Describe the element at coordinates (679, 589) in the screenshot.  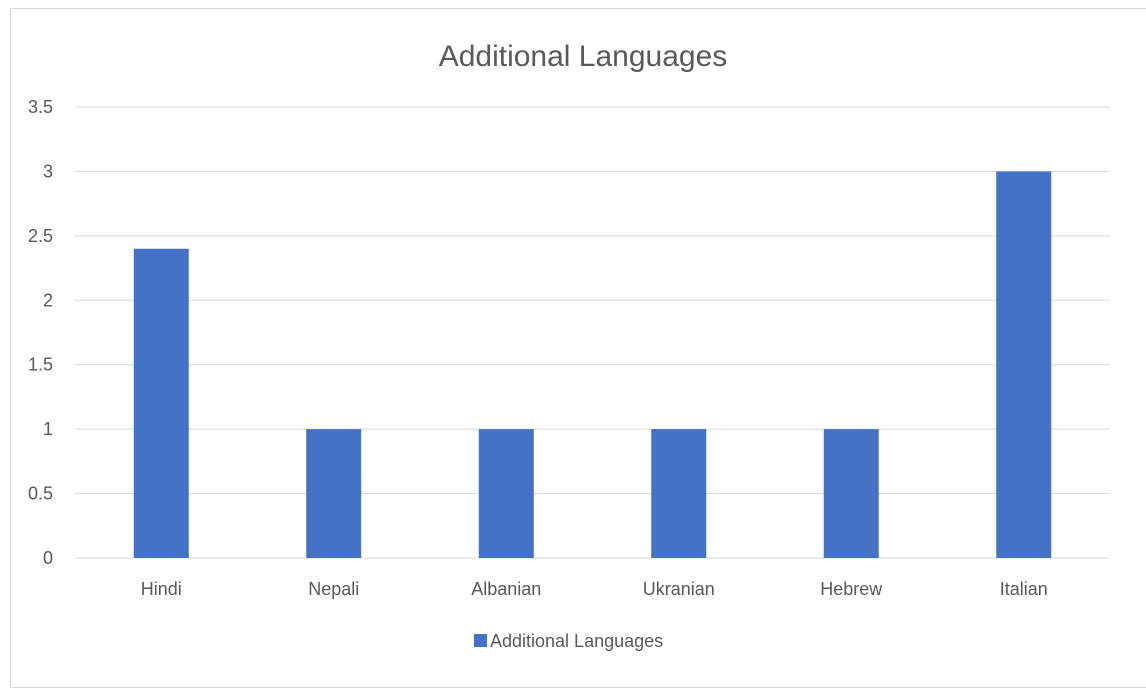
I see `x-tick-label: Ukranian` at that location.